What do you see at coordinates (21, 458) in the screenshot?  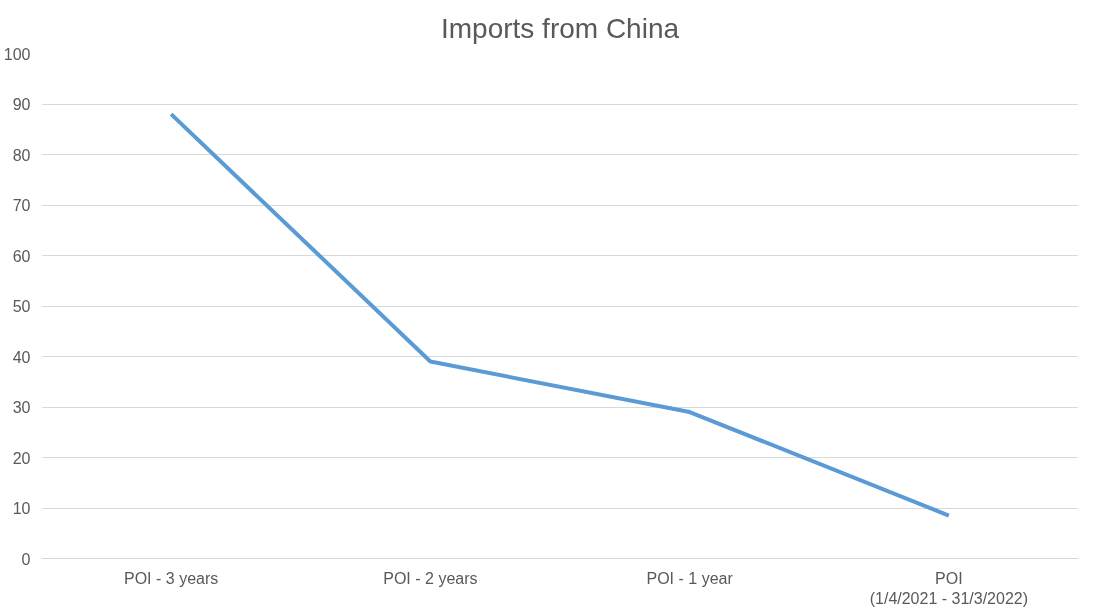 I see `y-tick-label: 20` at bounding box center [21, 458].